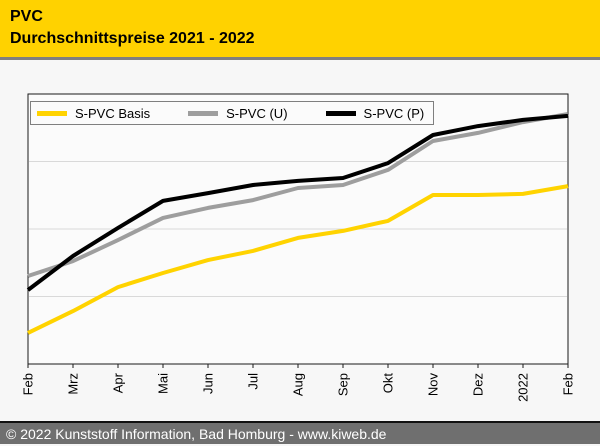  What do you see at coordinates (394, 113) in the screenshot?
I see `legend-label: S-PVC (P)` at bounding box center [394, 113].